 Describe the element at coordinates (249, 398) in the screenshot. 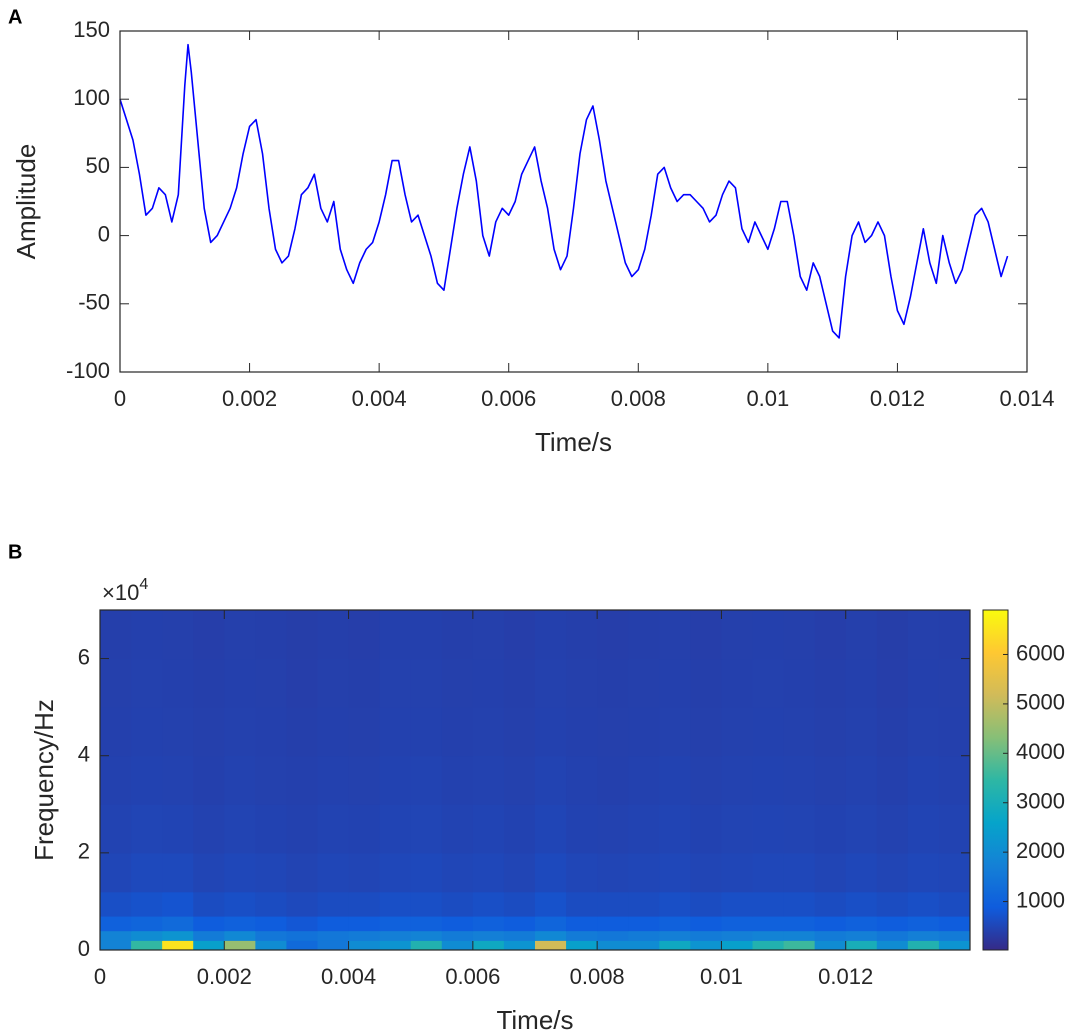

I see `x-tick-label: 0.002` at that location.